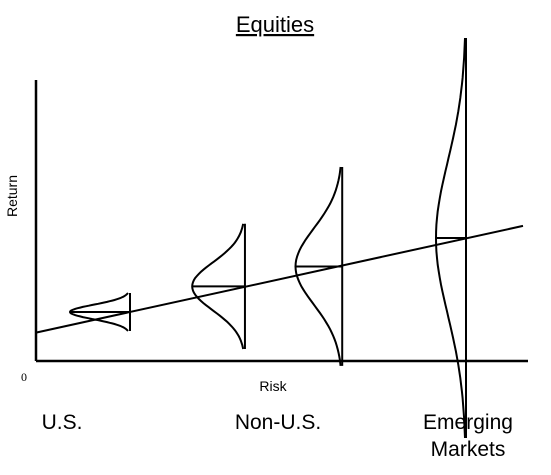  I want to click on category-label-emerging-line1: Emerging, so click(468, 422).